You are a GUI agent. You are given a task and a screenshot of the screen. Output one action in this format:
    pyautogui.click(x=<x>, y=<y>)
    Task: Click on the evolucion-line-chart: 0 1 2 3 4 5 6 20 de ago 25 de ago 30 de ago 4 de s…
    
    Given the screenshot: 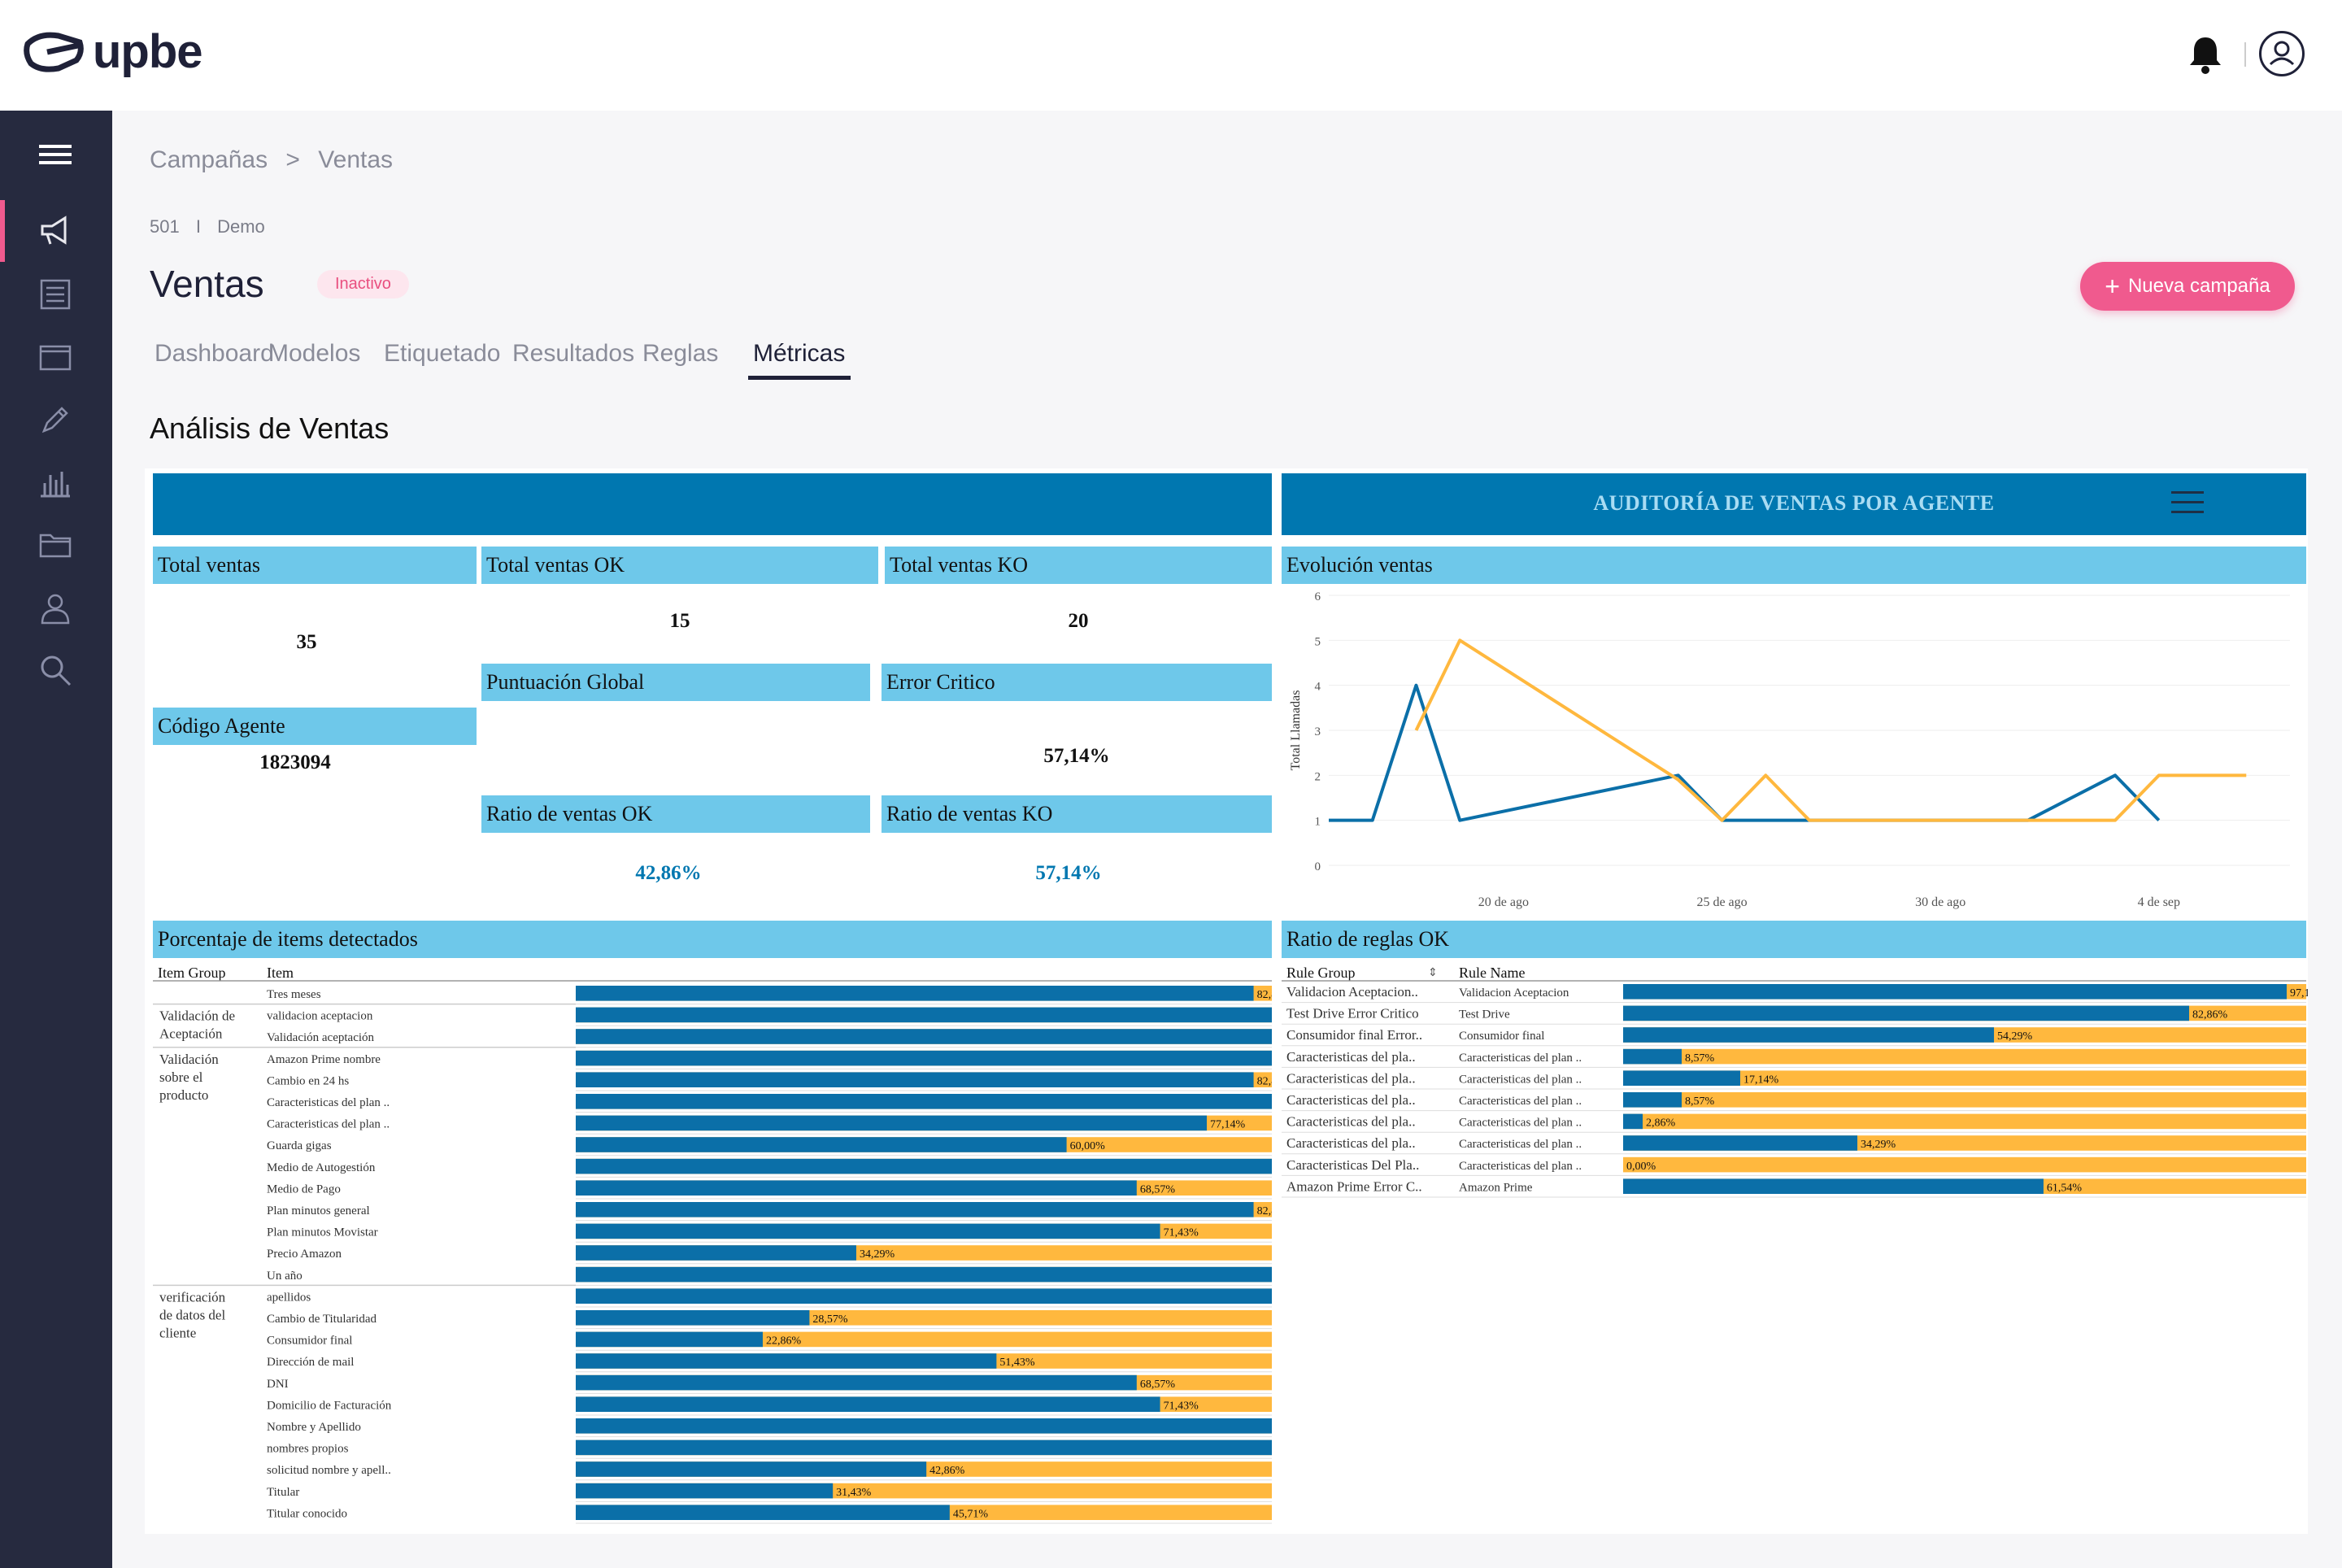 What is the action you would take?
    pyautogui.click(x=1790, y=749)
    